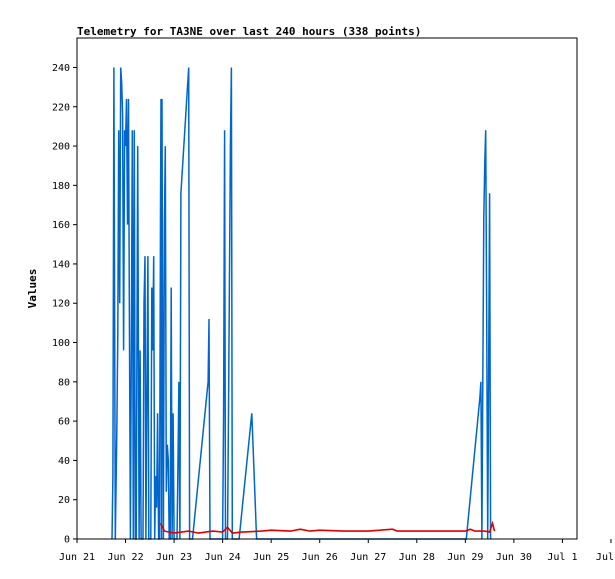 Image resolution: width=615 pixels, height=579 pixels. What do you see at coordinates (271, 557) in the screenshot?
I see `x-tick-label: Jun 25` at bounding box center [271, 557].